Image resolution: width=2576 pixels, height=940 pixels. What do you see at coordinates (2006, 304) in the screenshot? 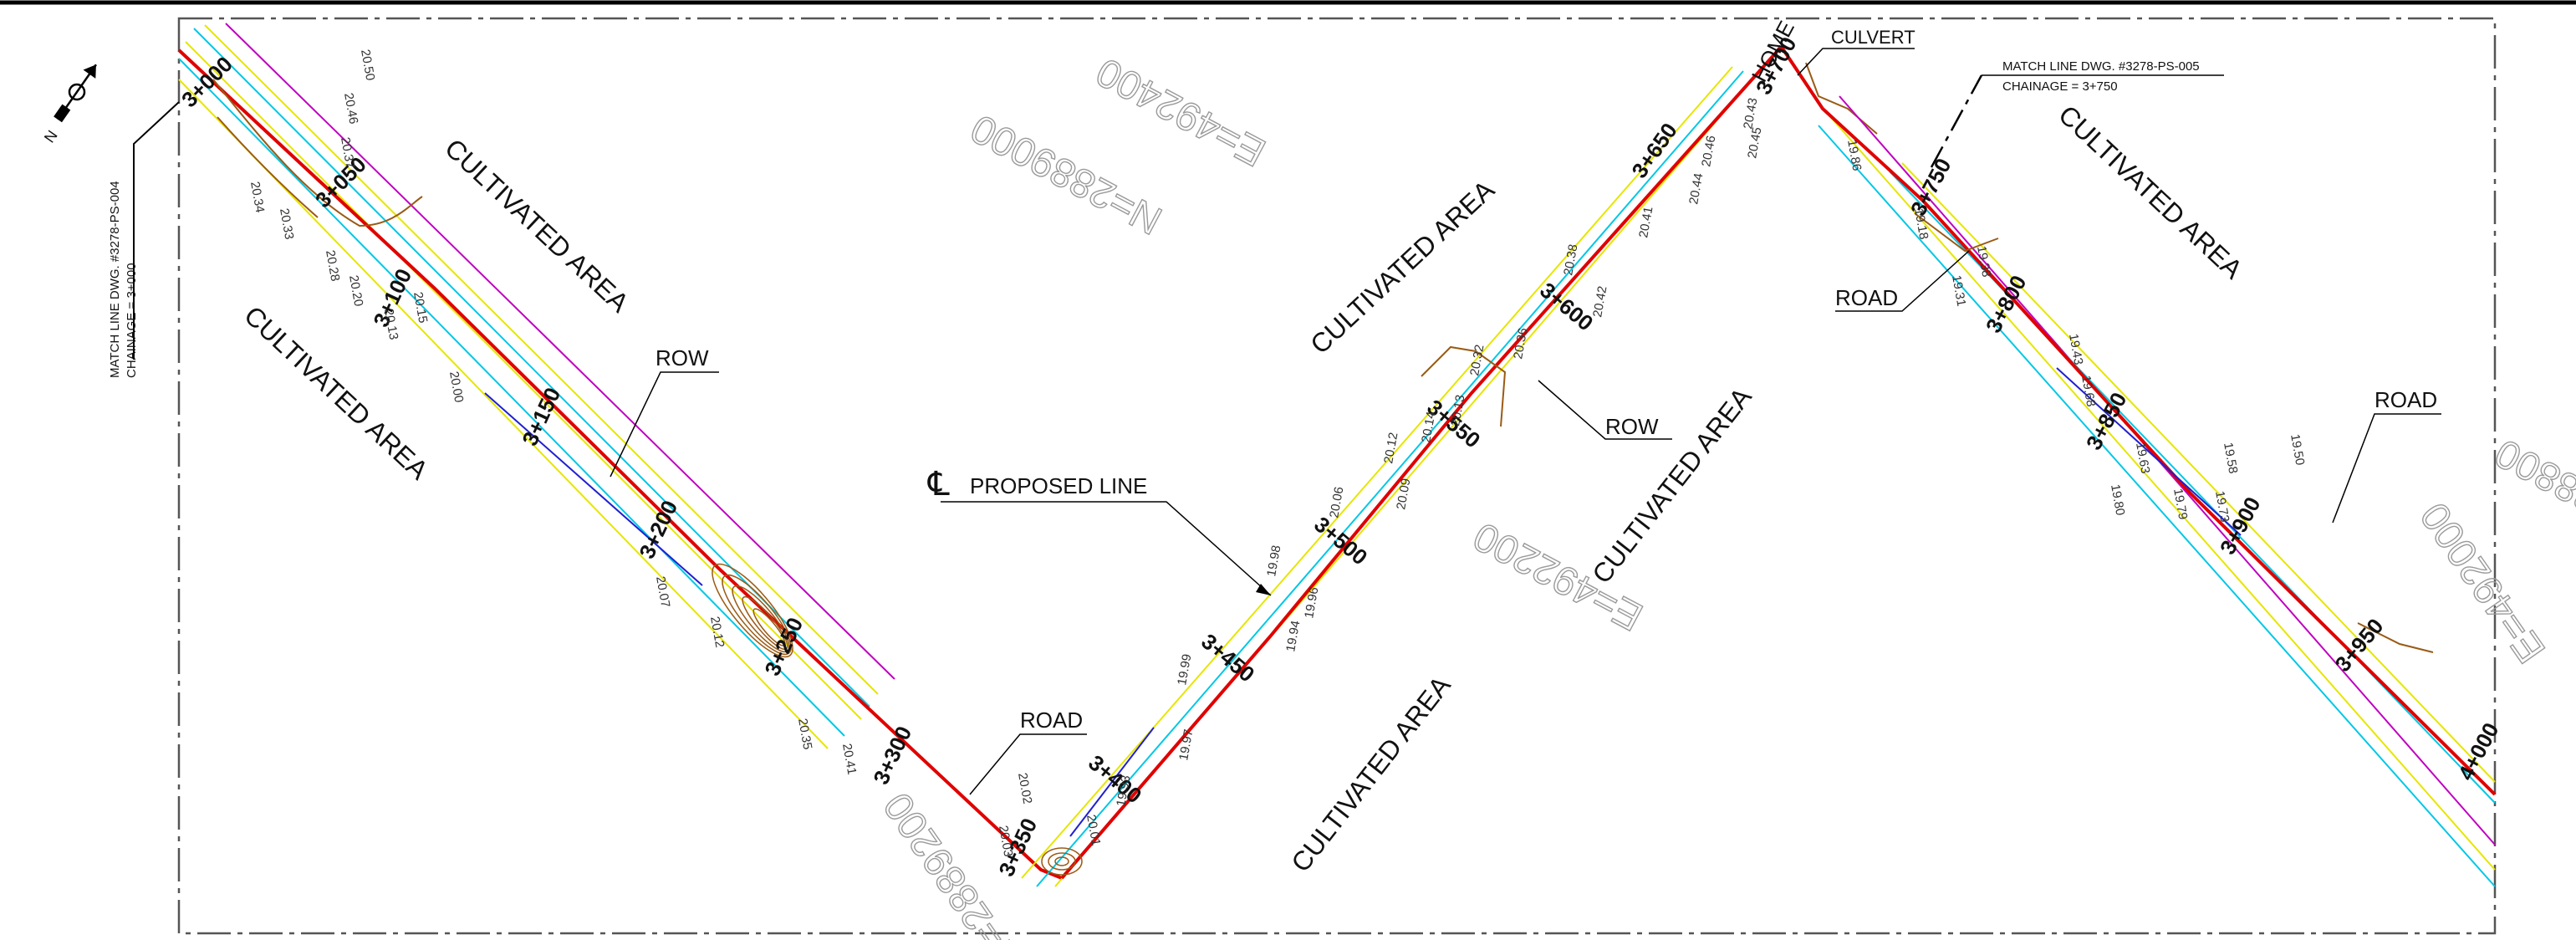
I see `chainage-label: 3+800` at bounding box center [2006, 304].